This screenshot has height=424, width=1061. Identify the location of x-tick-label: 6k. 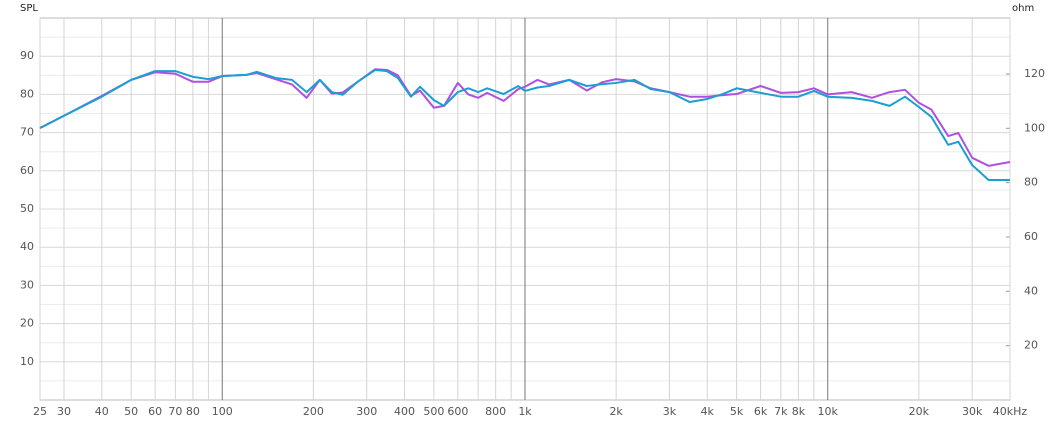
(761, 411).